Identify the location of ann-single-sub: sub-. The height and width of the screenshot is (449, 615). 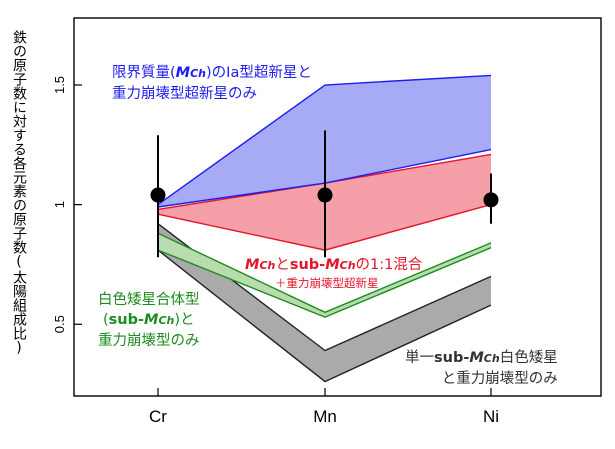
(452, 358).